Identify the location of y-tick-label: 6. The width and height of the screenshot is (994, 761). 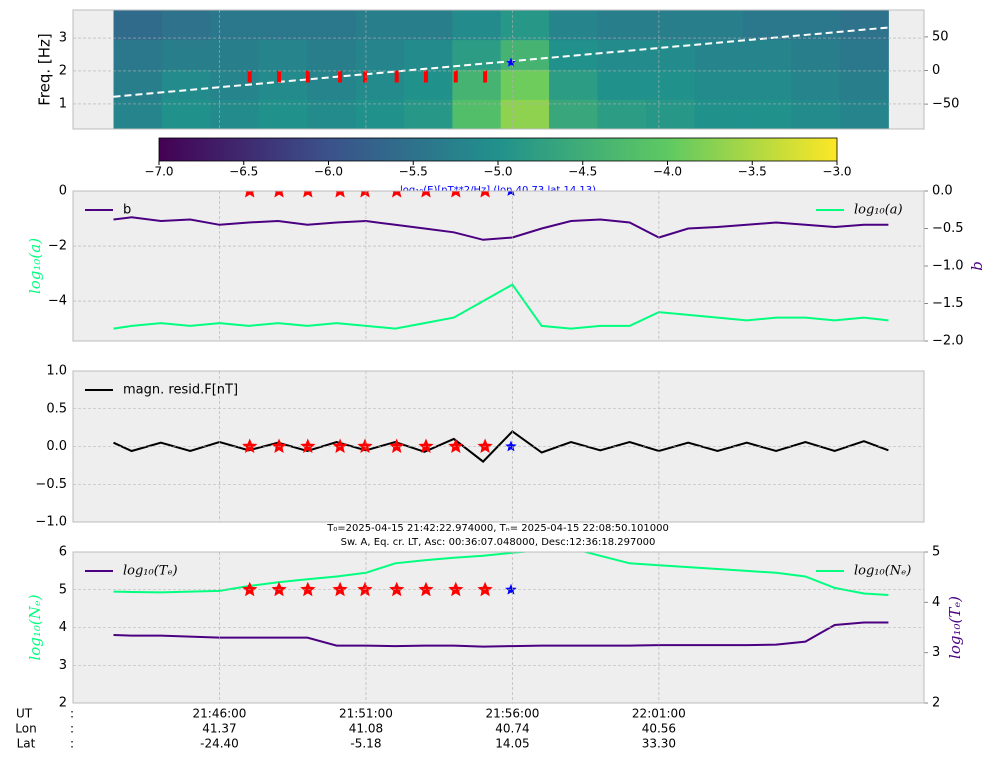
(63, 552).